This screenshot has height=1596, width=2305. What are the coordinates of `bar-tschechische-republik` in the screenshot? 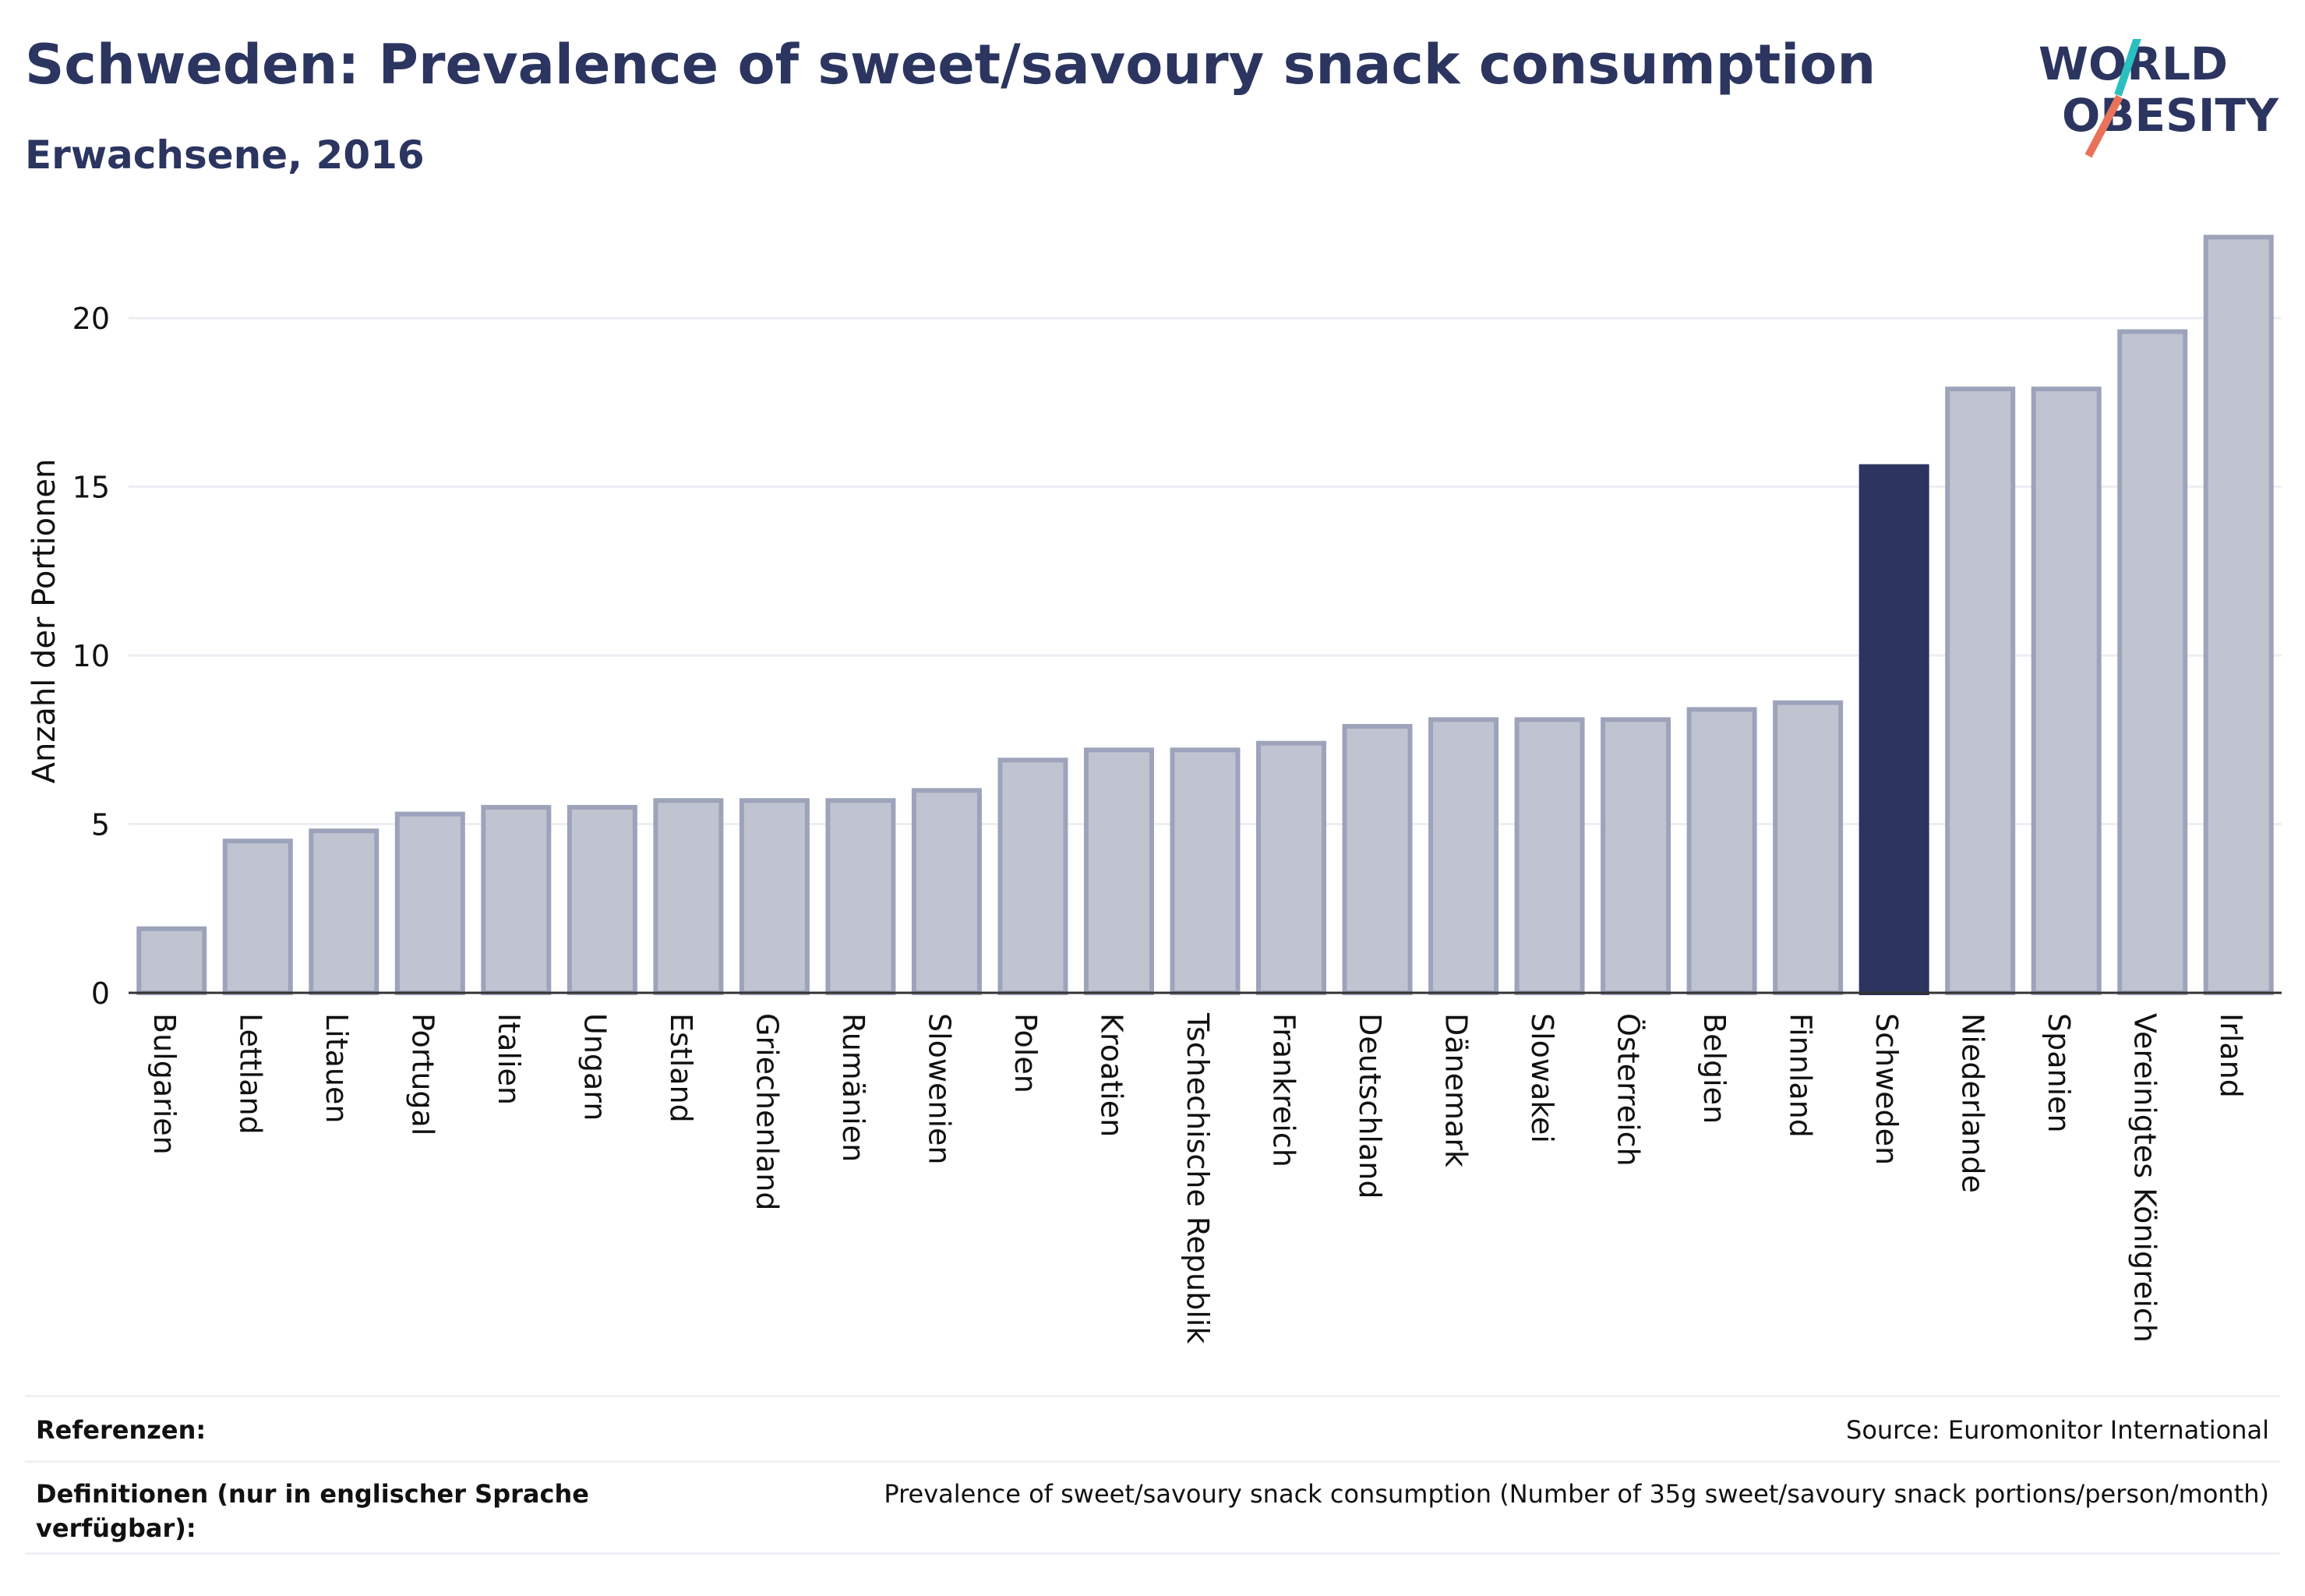 It's located at (1205, 871).